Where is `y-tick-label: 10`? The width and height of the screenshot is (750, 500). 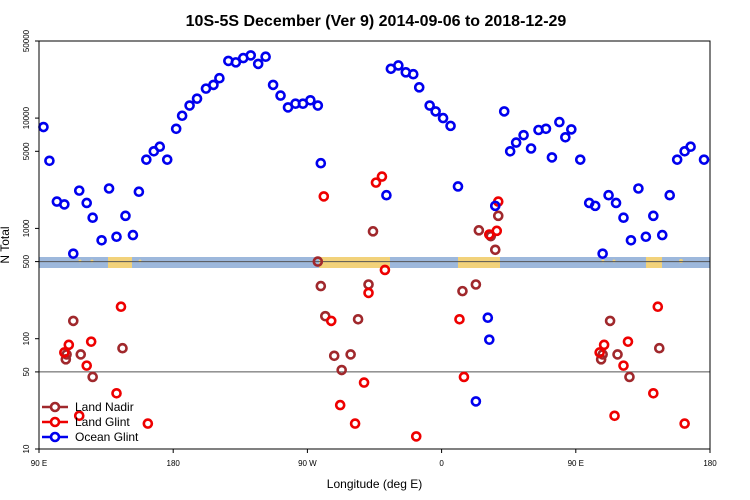 y-tick-label: 10 is located at coordinates (26, 448).